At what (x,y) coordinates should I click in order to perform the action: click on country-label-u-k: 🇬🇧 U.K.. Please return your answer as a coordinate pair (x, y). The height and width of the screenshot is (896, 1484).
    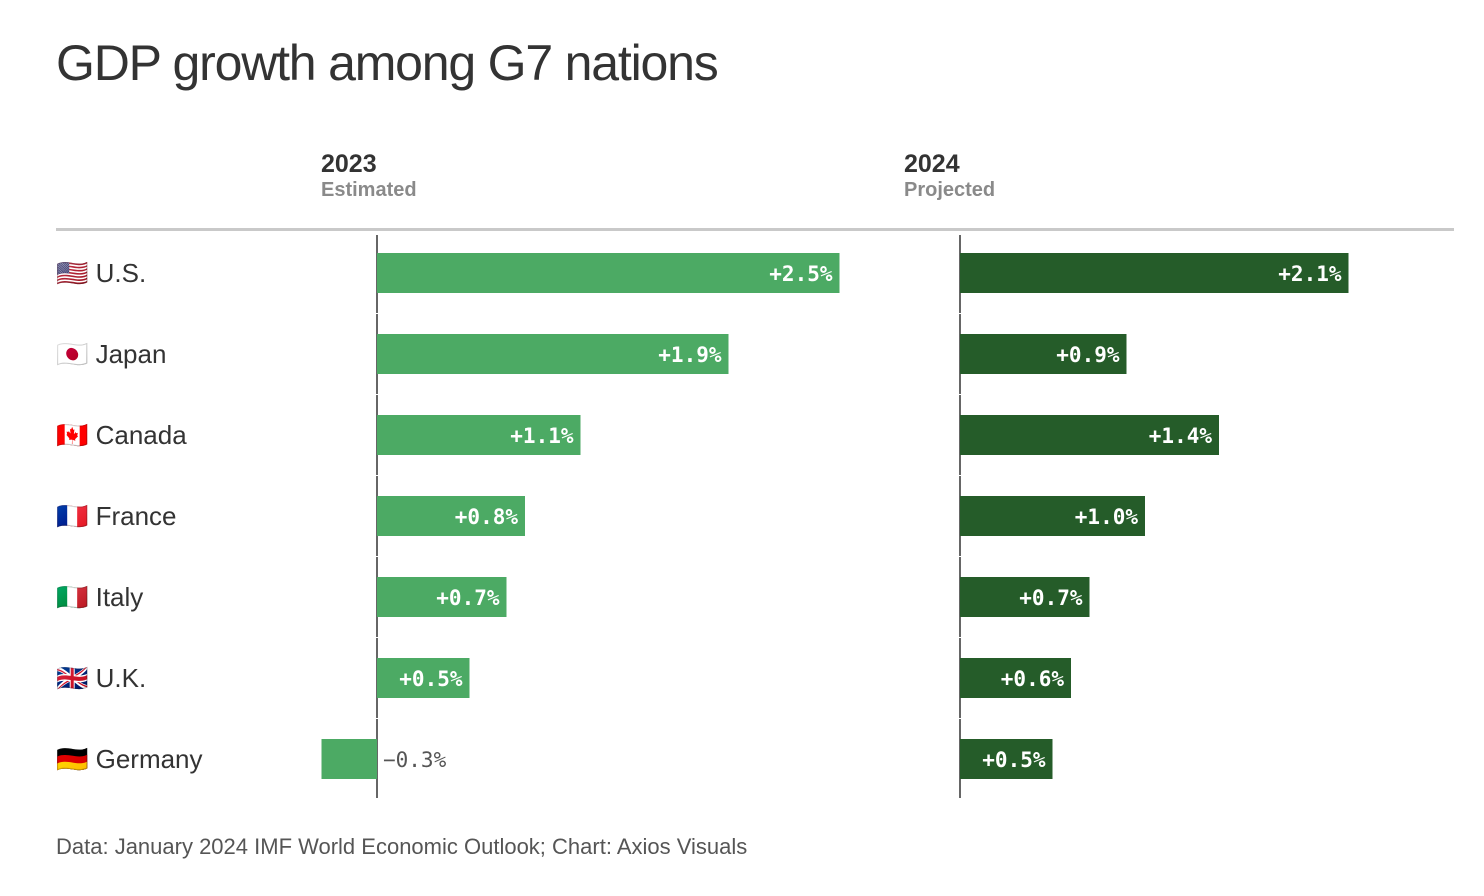
    Looking at the image, I should click on (101, 678).